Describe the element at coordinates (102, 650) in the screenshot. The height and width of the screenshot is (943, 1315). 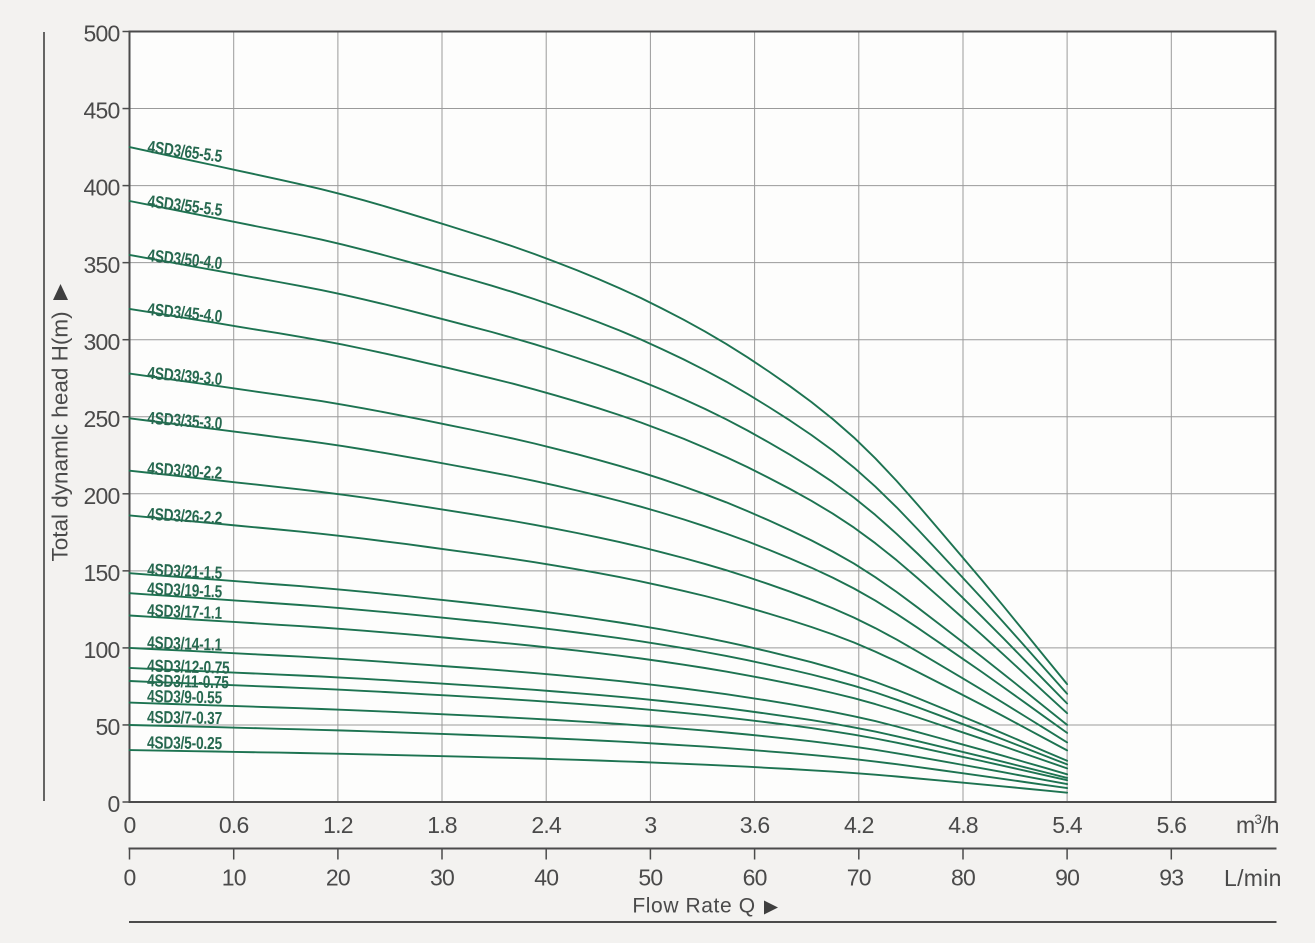
I see `svg-text: 100` at that location.